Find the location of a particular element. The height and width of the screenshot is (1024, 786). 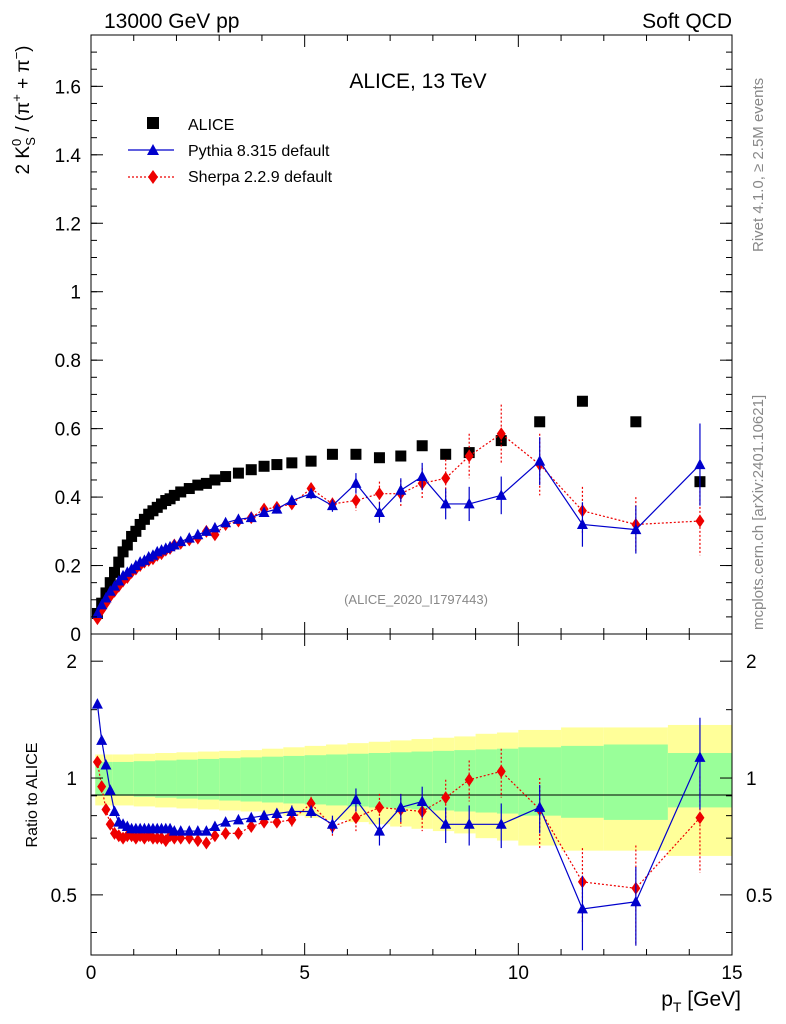

ratio-y-tick-label: 2 is located at coordinates (71, 662).